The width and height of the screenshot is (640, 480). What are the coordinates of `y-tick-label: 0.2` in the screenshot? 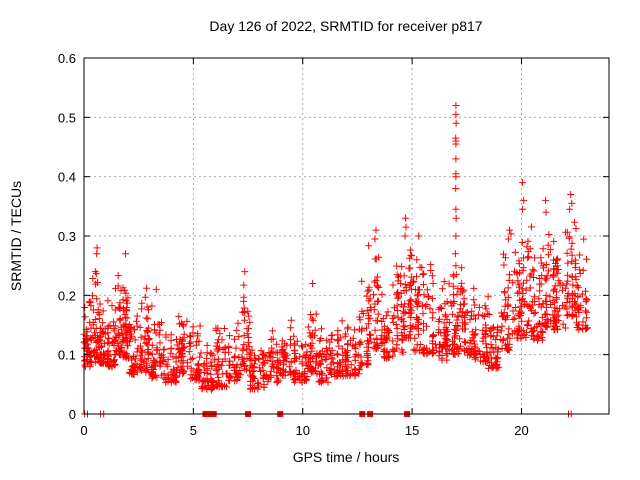 It's located at (67, 295).